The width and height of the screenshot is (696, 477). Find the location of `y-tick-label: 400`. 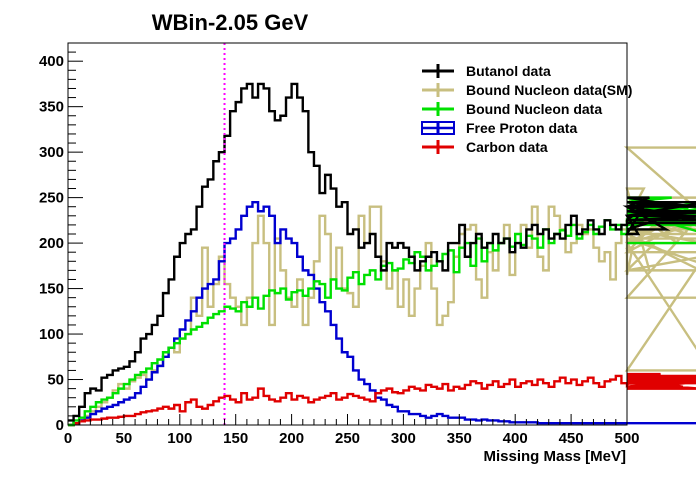

y-tick-label: 400 is located at coordinates (51, 61).